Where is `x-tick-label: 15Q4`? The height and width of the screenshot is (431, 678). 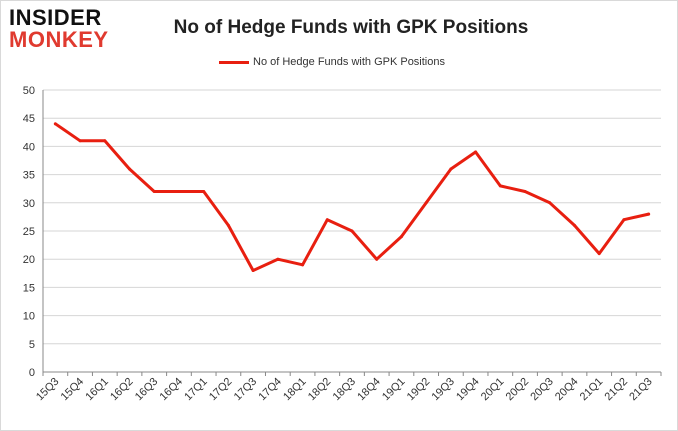 x-tick-label: 15Q4 is located at coordinates (73, 390).